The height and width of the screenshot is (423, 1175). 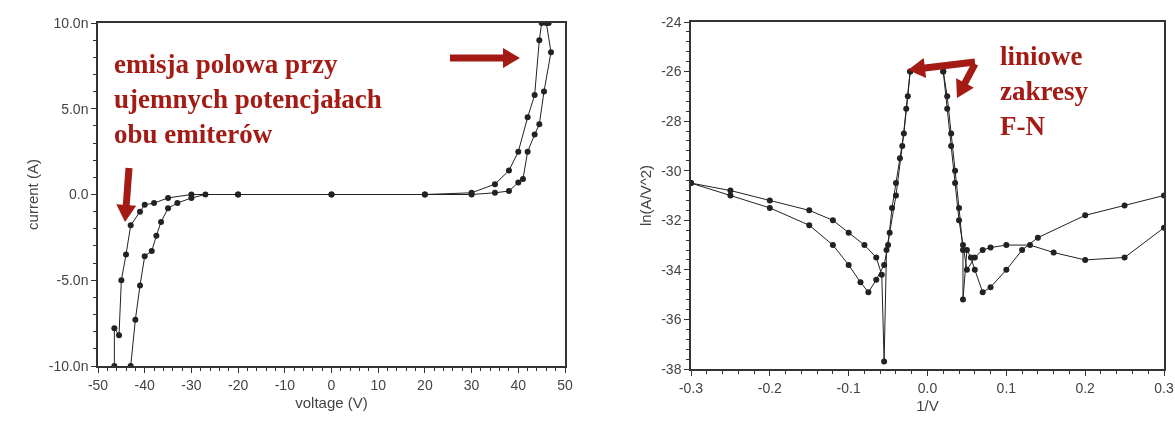 What do you see at coordinates (565, 384) in the screenshot?
I see `x-tick-label: 50` at bounding box center [565, 384].